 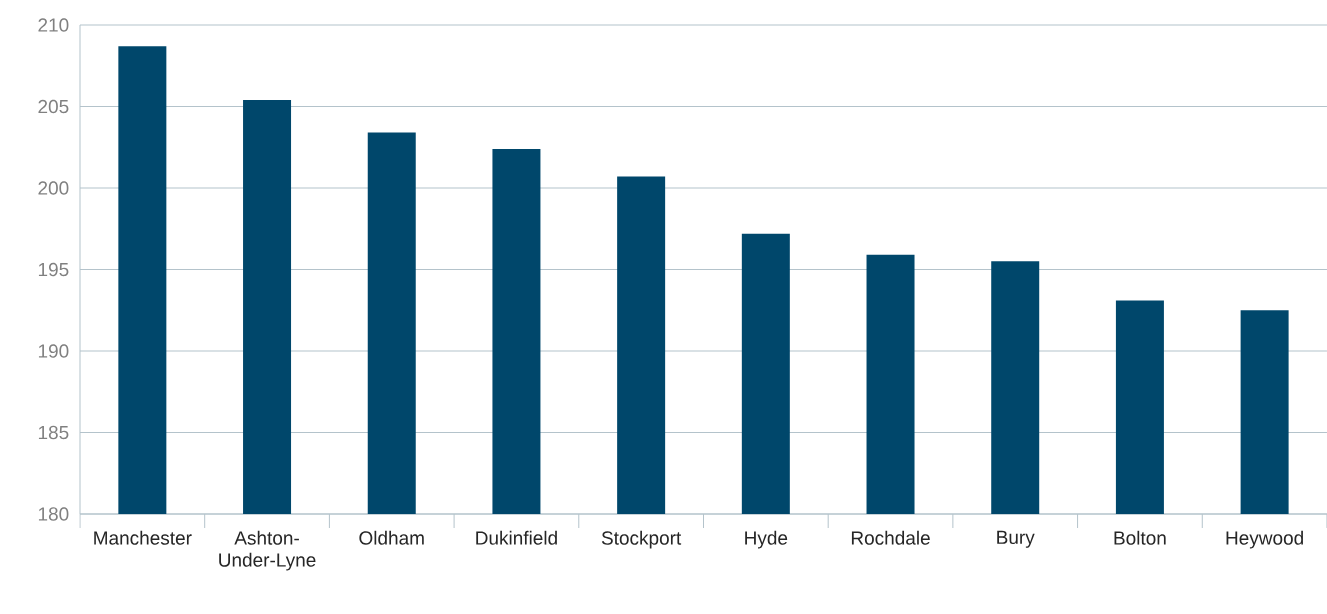 I want to click on y-tick-label: 185, so click(x=53, y=432).